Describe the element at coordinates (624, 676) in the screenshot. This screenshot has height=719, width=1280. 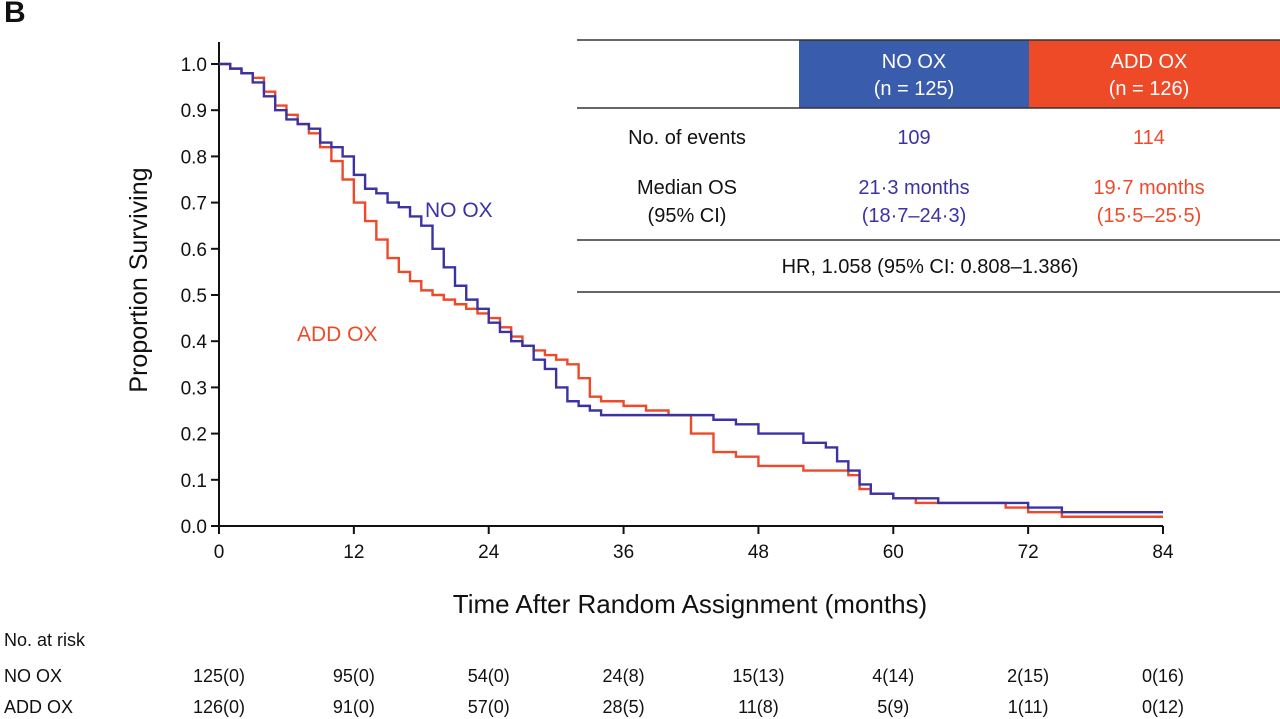
I see `risk-cell: 24(8)` at that location.